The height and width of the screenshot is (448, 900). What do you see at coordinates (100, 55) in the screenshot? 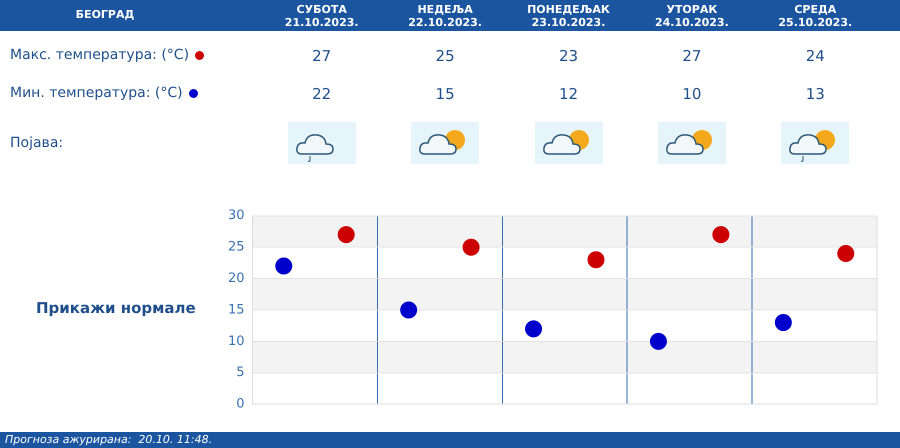
I see `legend-label: Макс. температура: (°C)` at bounding box center [100, 55].